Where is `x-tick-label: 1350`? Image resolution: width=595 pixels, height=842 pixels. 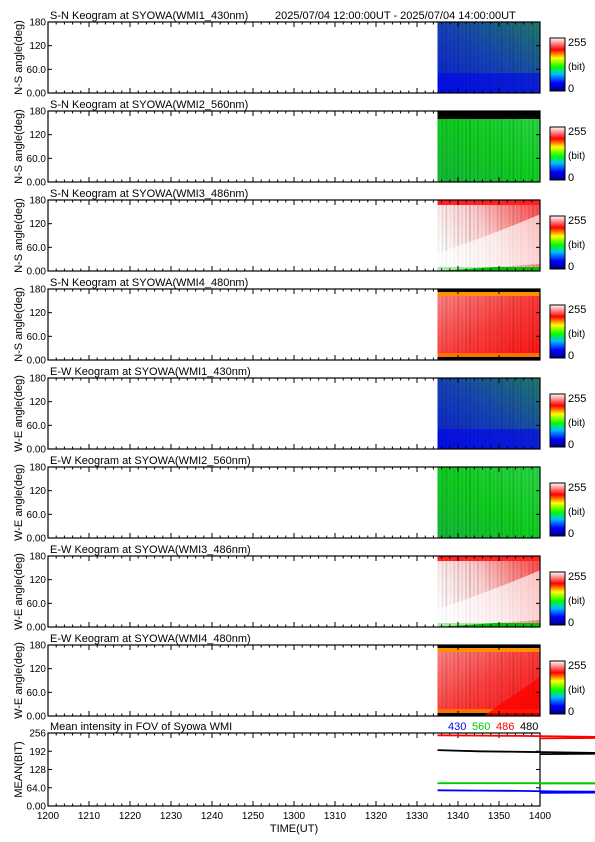
x-tick-label: 1350 is located at coordinates (499, 816).